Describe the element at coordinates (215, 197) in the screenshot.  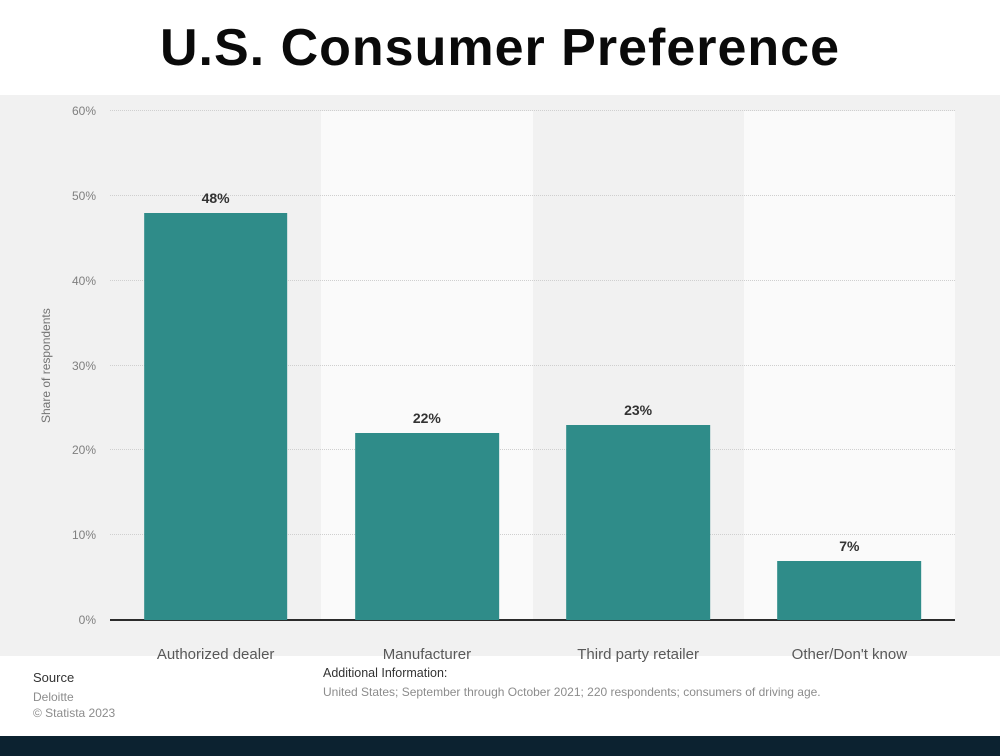
I see `bar-value-label: 48%` at that location.